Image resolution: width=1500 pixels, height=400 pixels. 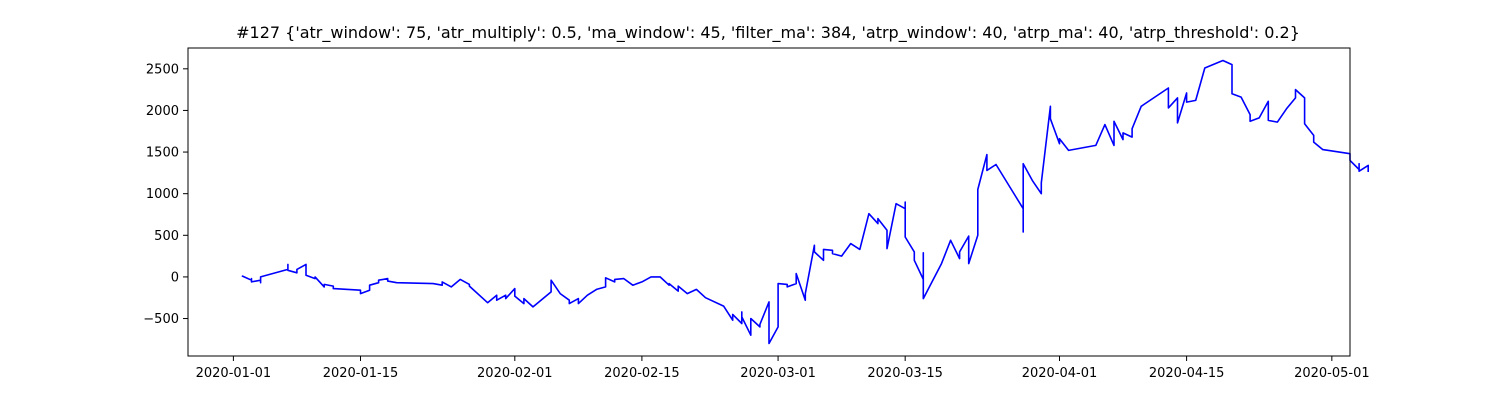 I want to click on y-tick-label: 0, so click(x=175, y=277).